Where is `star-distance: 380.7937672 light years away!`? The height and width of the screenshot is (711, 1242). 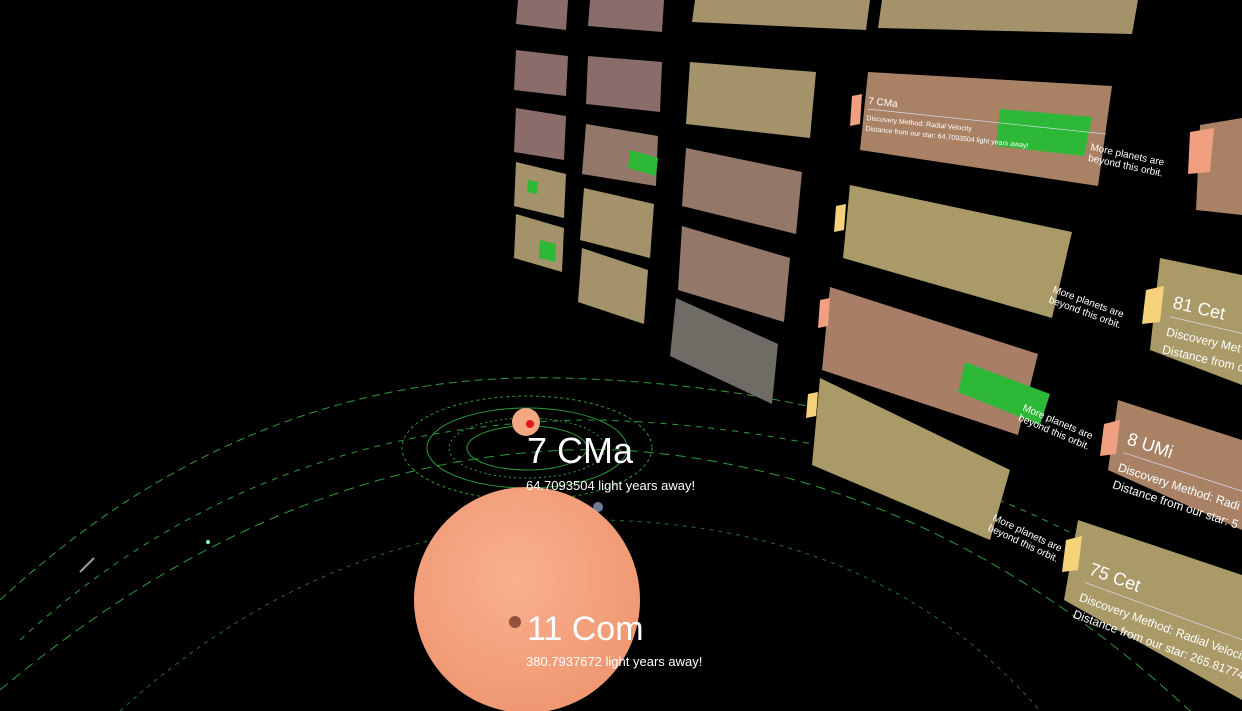
star-distance: 380.7937672 light years away! is located at coordinates (614, 661).